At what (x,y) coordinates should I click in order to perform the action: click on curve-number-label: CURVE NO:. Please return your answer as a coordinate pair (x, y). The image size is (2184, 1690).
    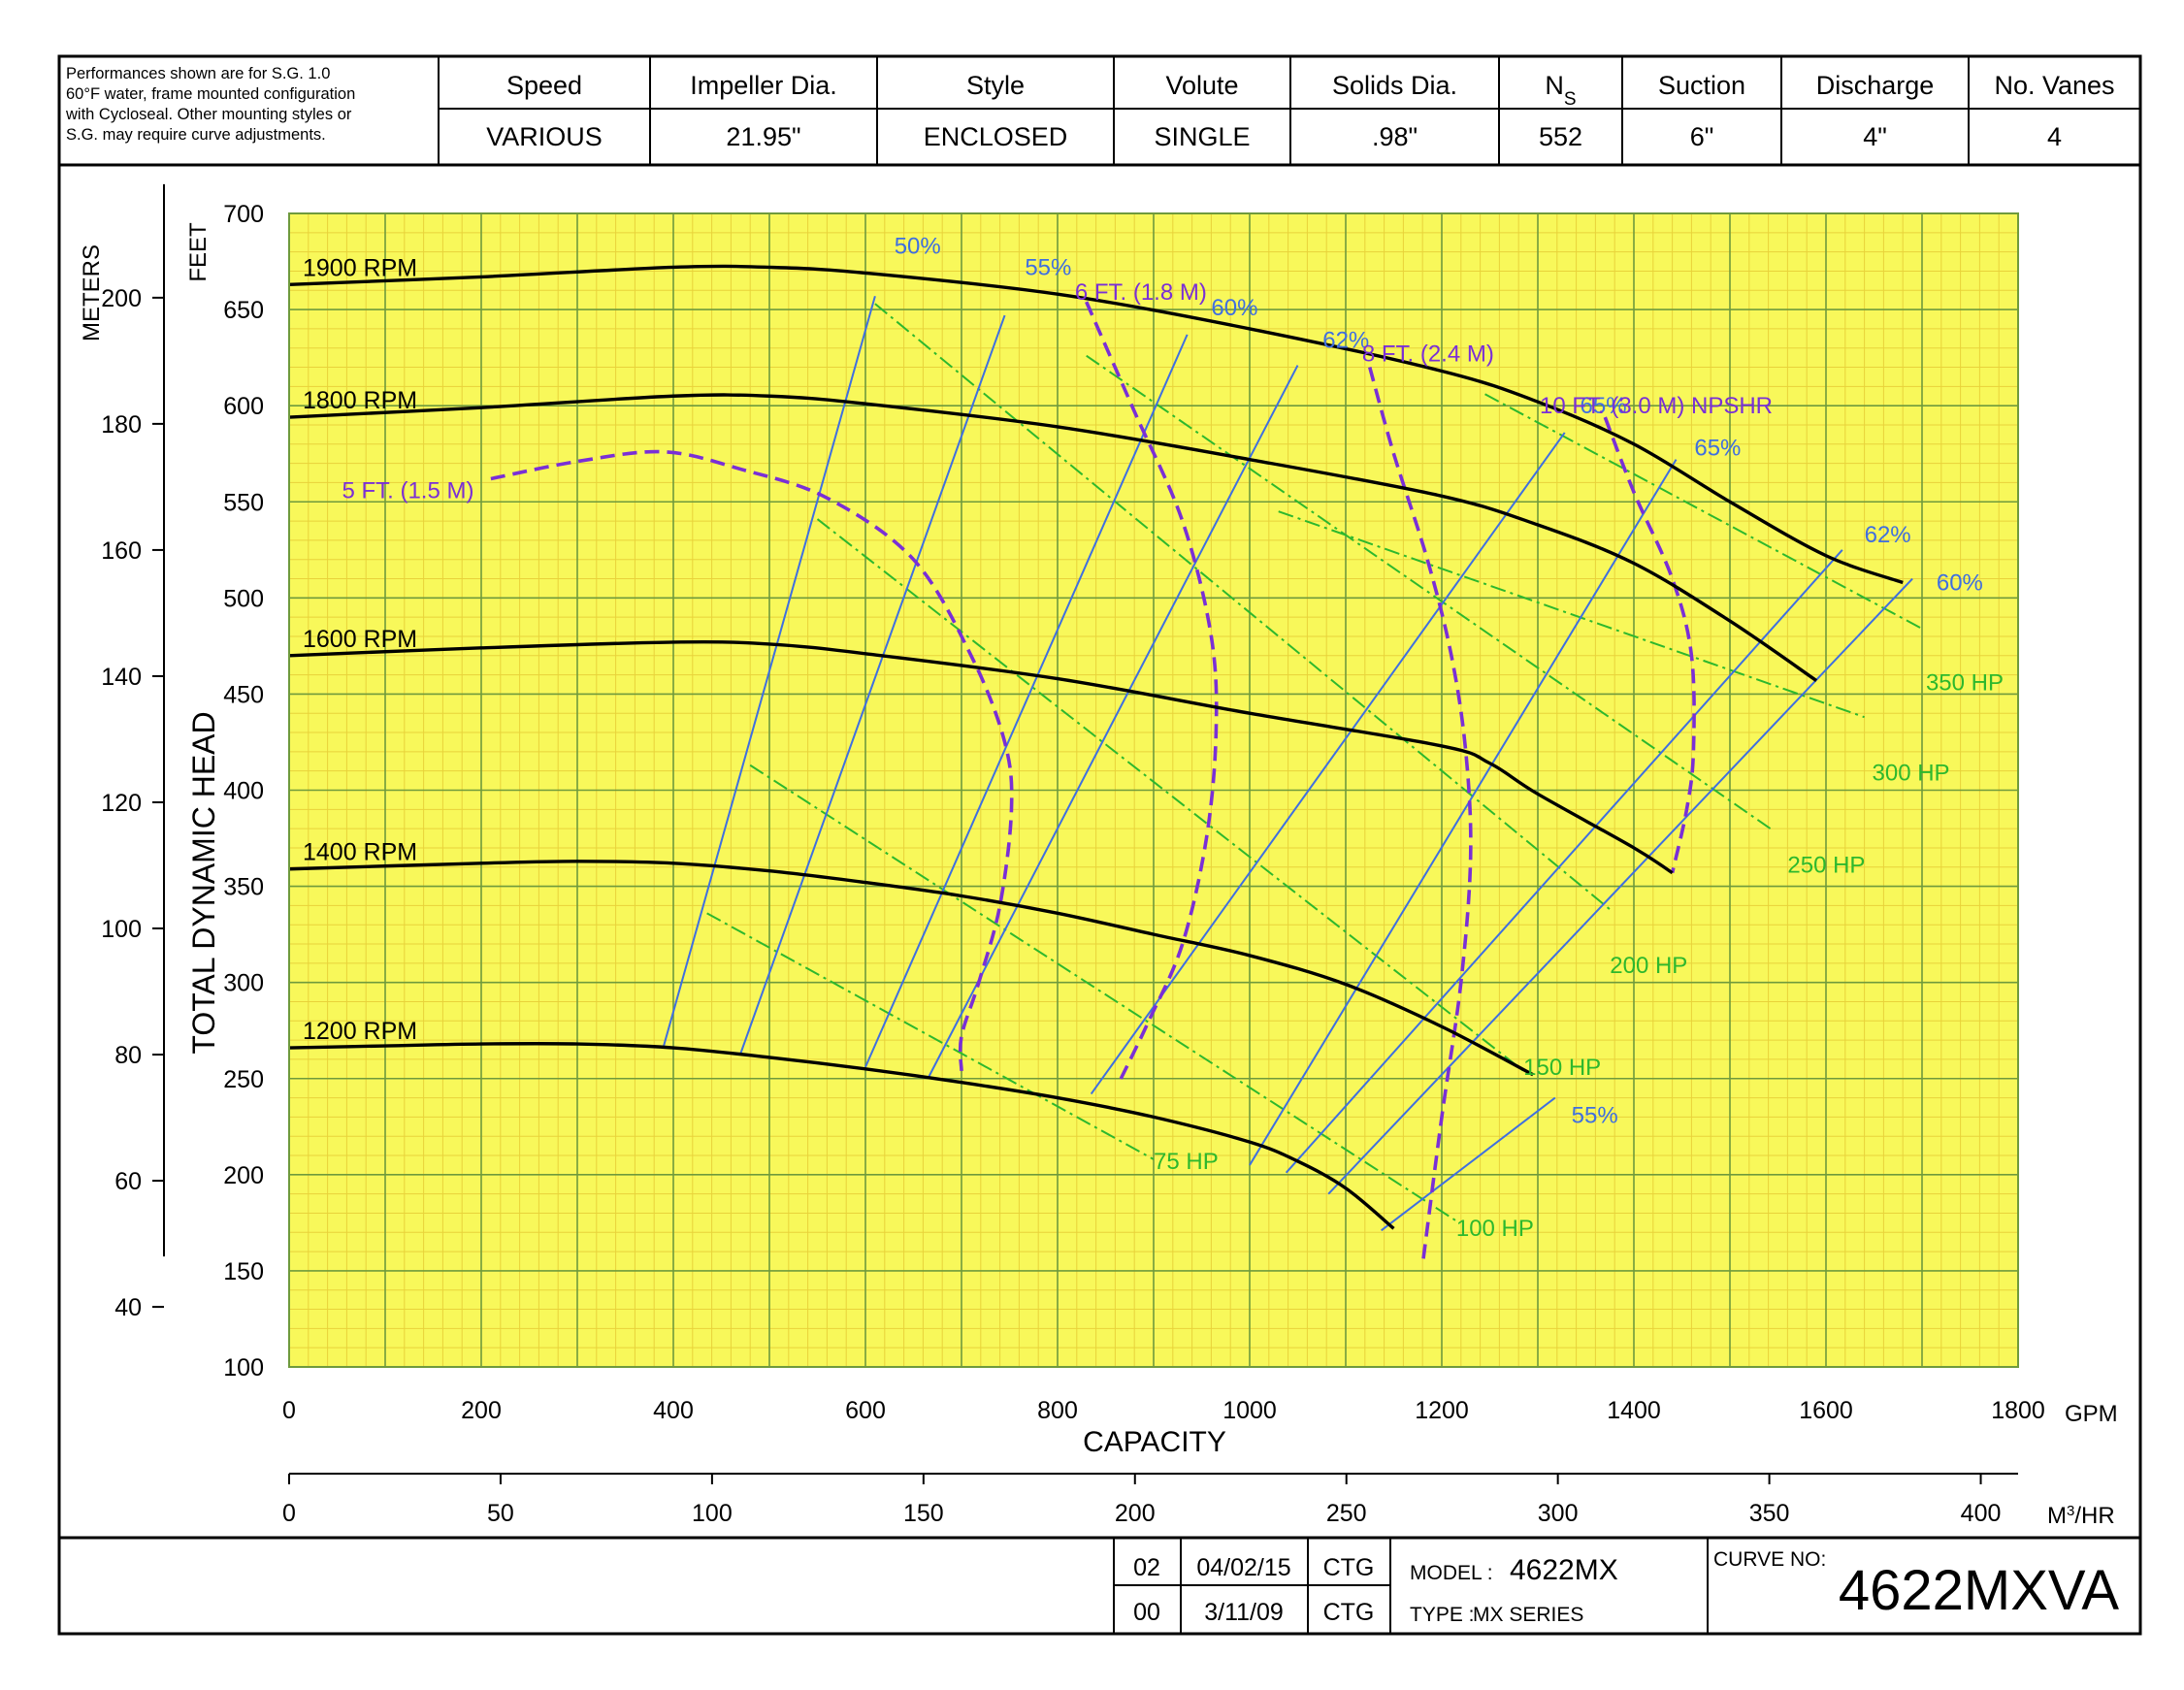
    Looking at the image, I should click on (1769, 1559).